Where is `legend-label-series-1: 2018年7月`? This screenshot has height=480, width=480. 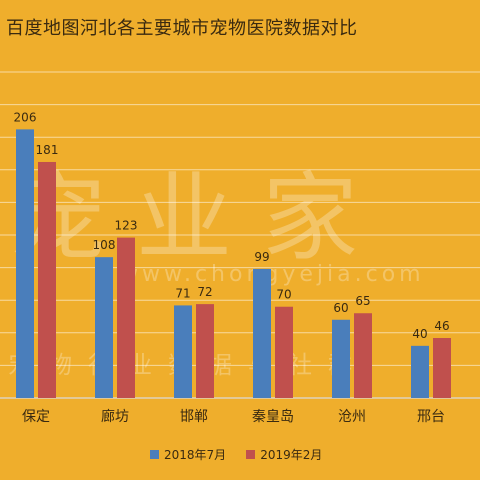
legend-label-series-1: 2018年7月 is located at coordinates (195, 455).